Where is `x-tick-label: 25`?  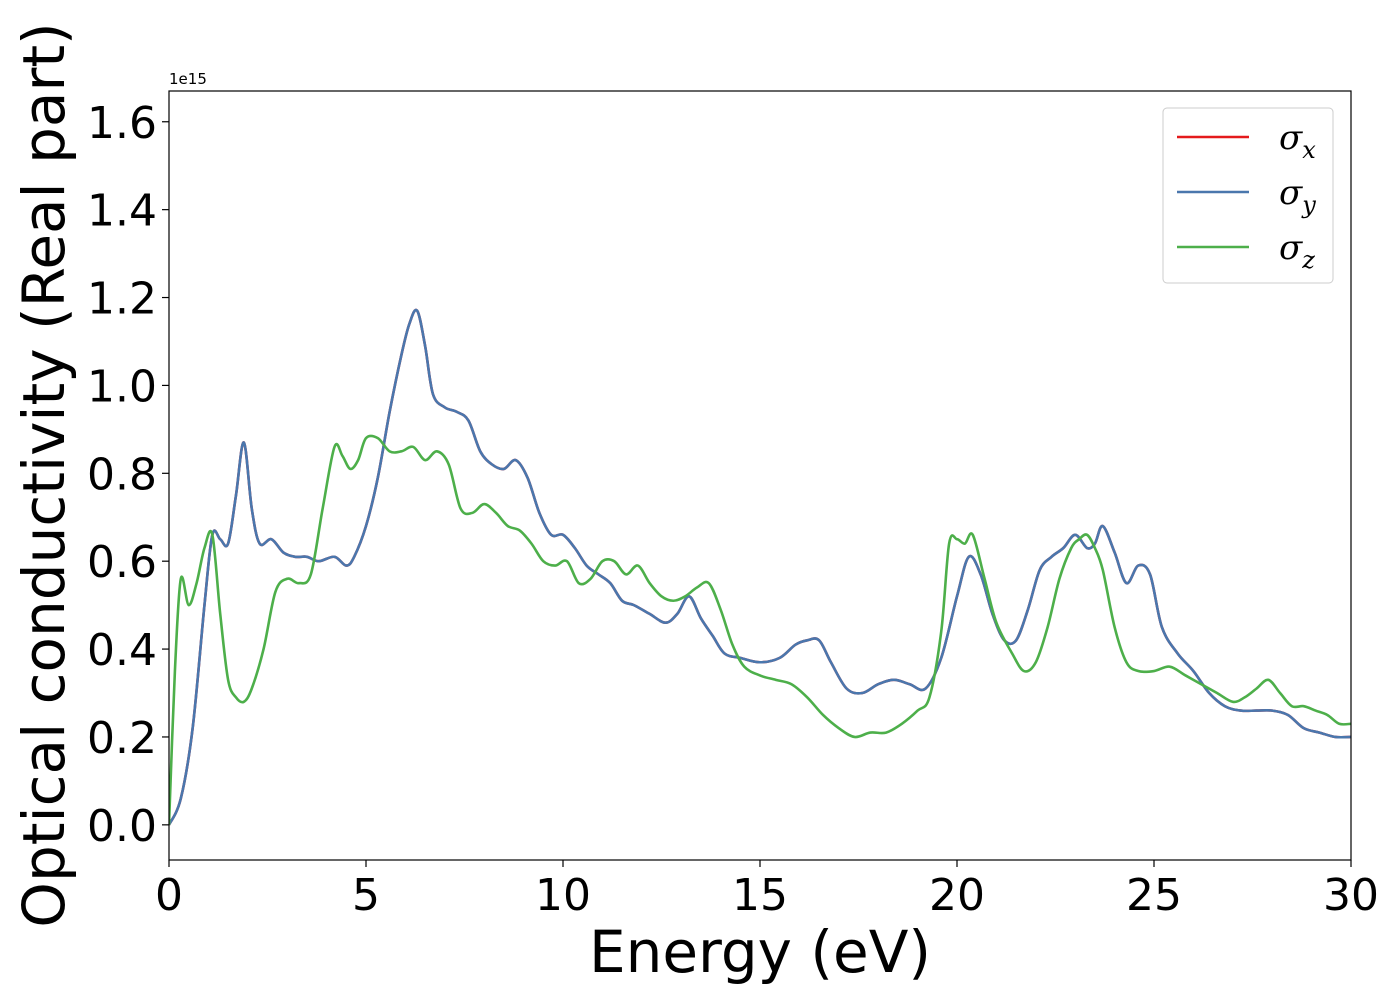 x-tick-label: 25 is located at coordinates (1154, 895).